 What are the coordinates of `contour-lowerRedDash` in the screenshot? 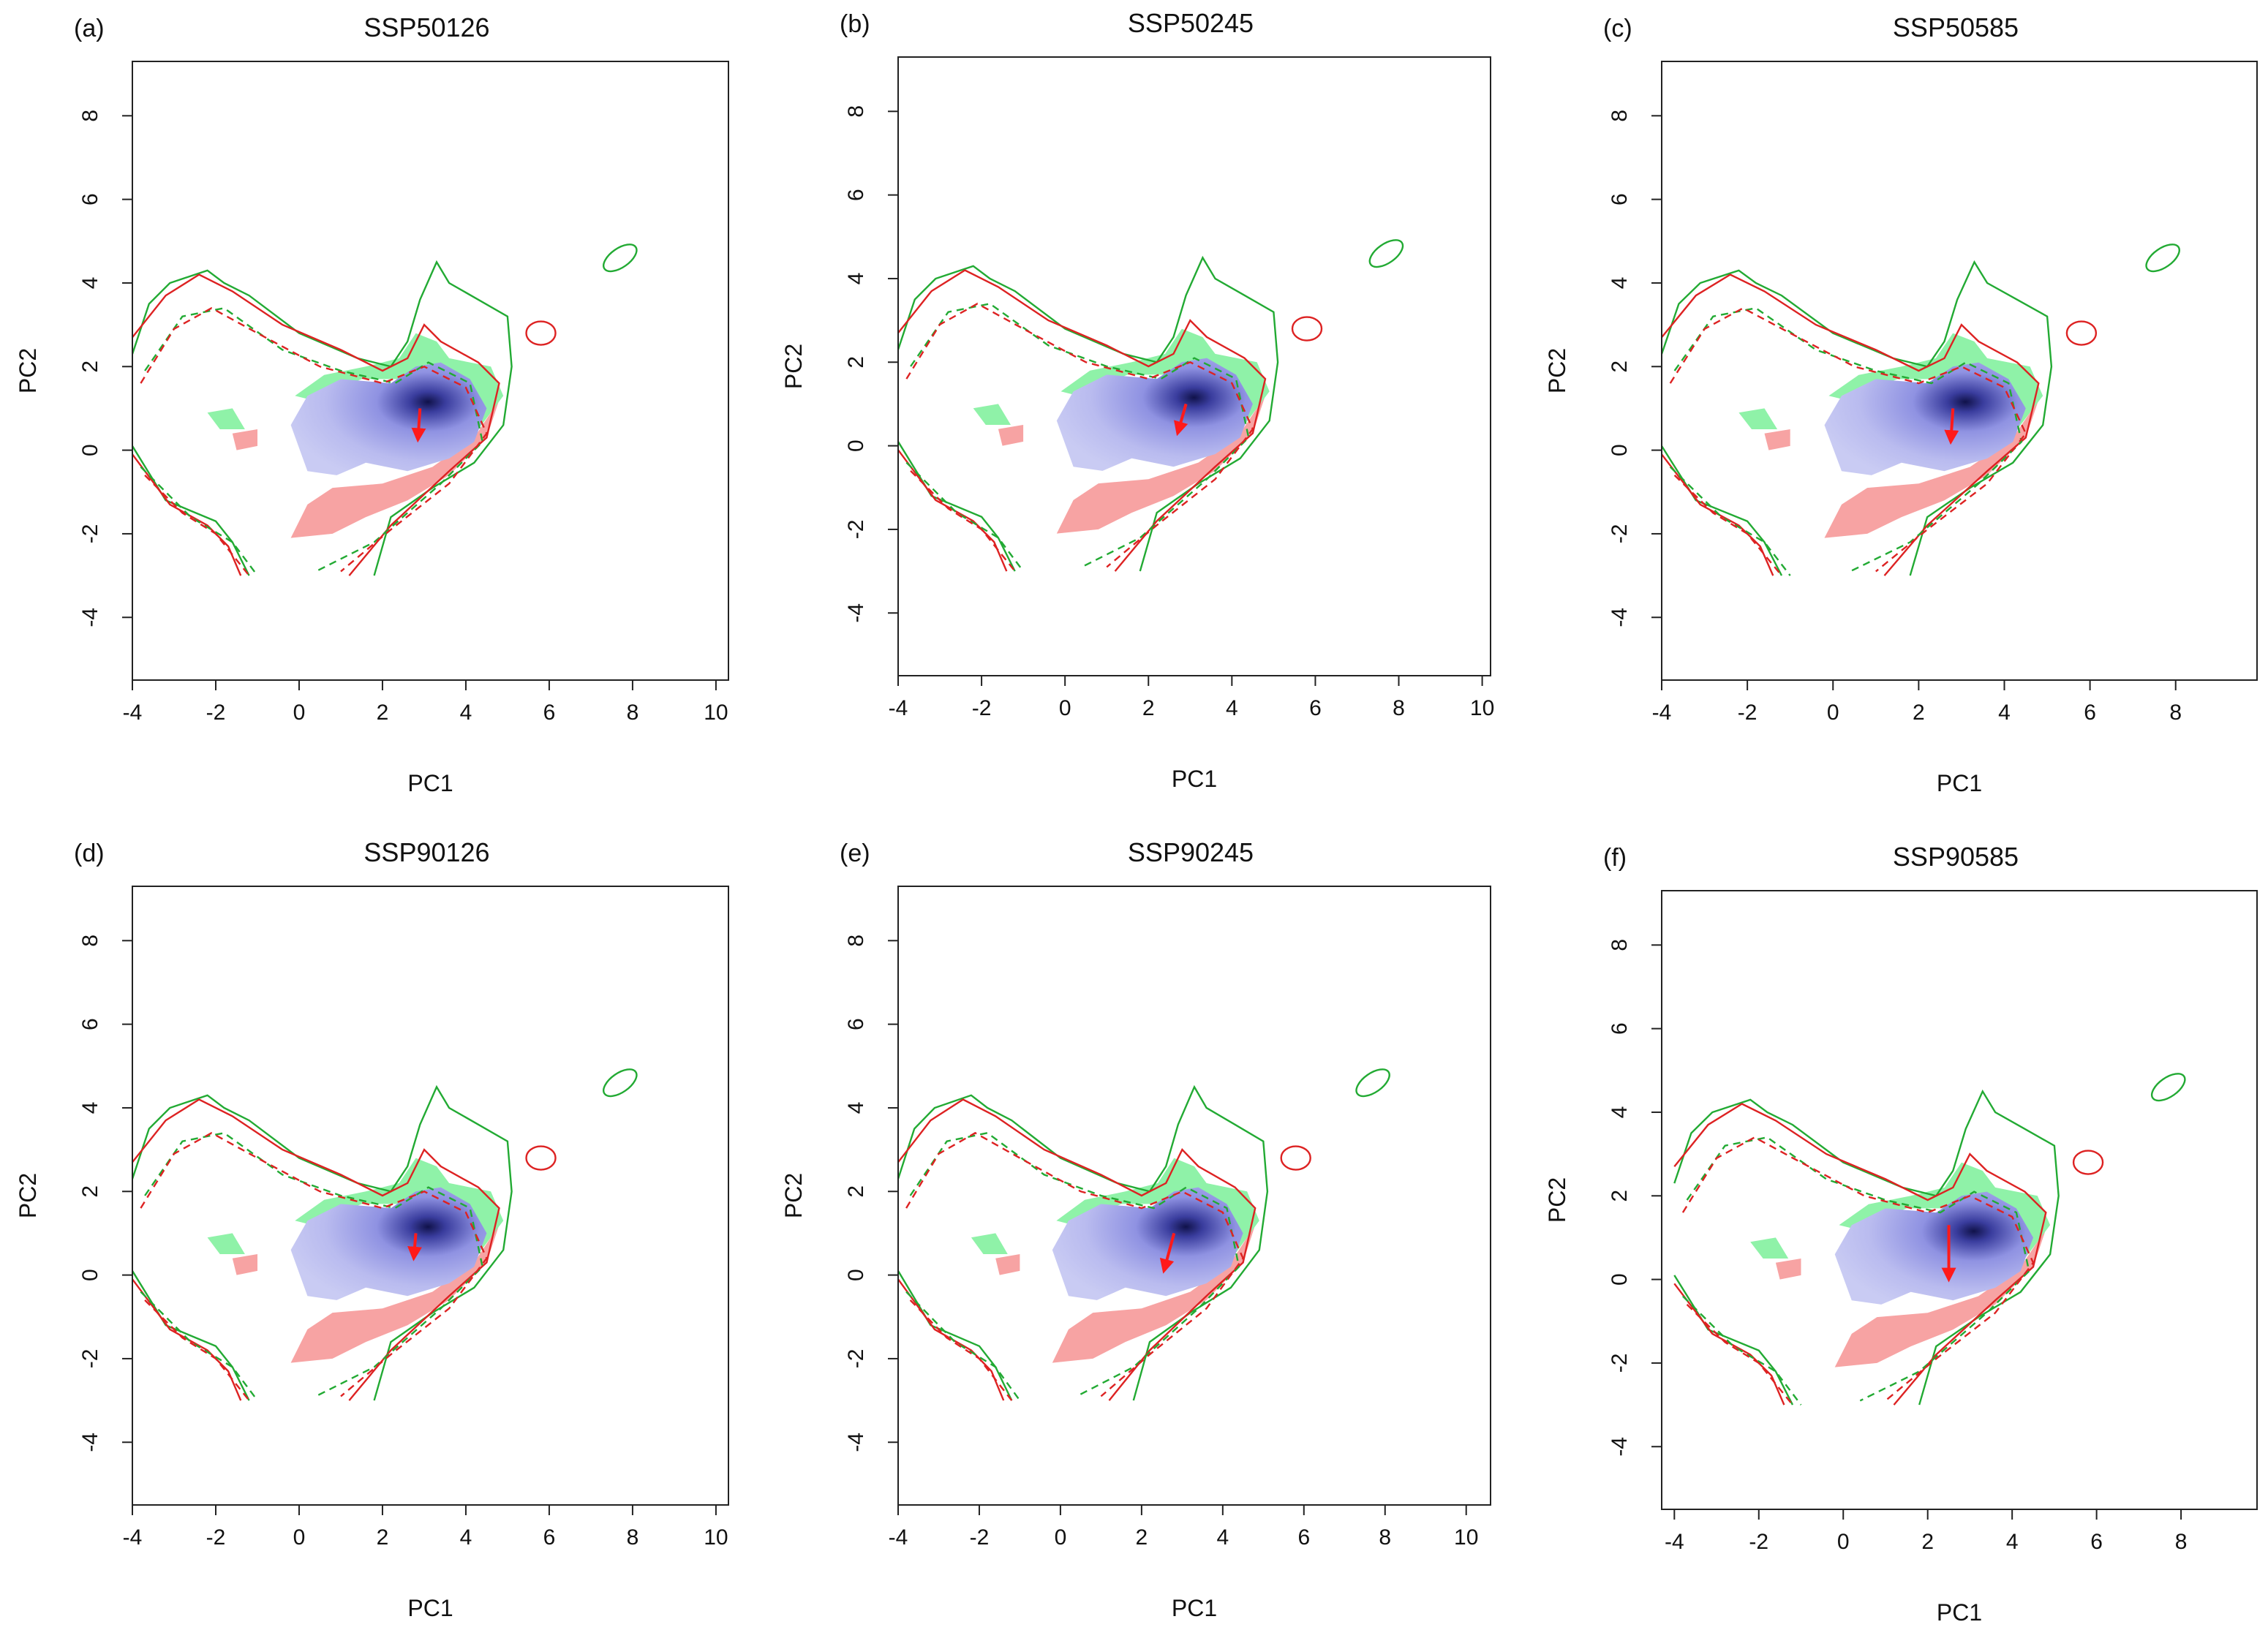 It's located at (197, 1350).